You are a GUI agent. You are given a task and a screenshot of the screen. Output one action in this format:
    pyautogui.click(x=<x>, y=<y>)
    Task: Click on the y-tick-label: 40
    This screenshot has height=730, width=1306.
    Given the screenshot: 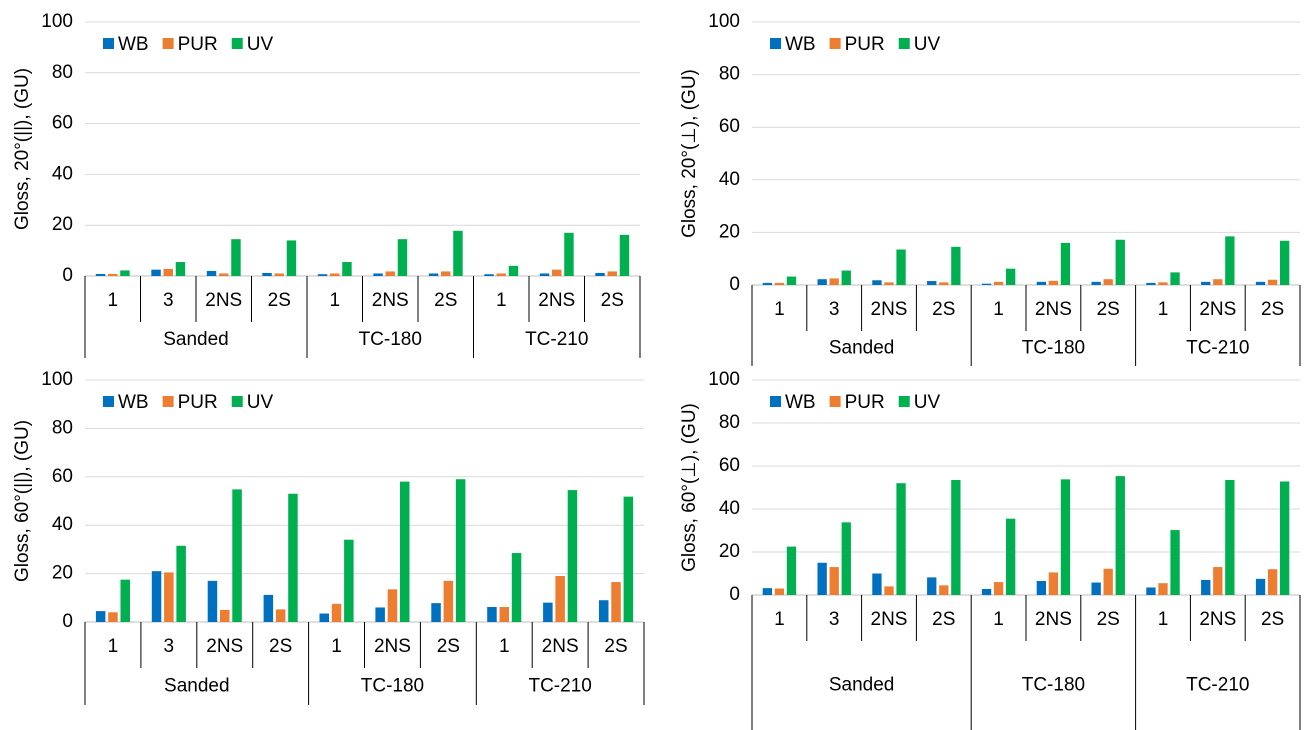 What is the action you would take?
    pyautogui.click(x=62, y=173)
    